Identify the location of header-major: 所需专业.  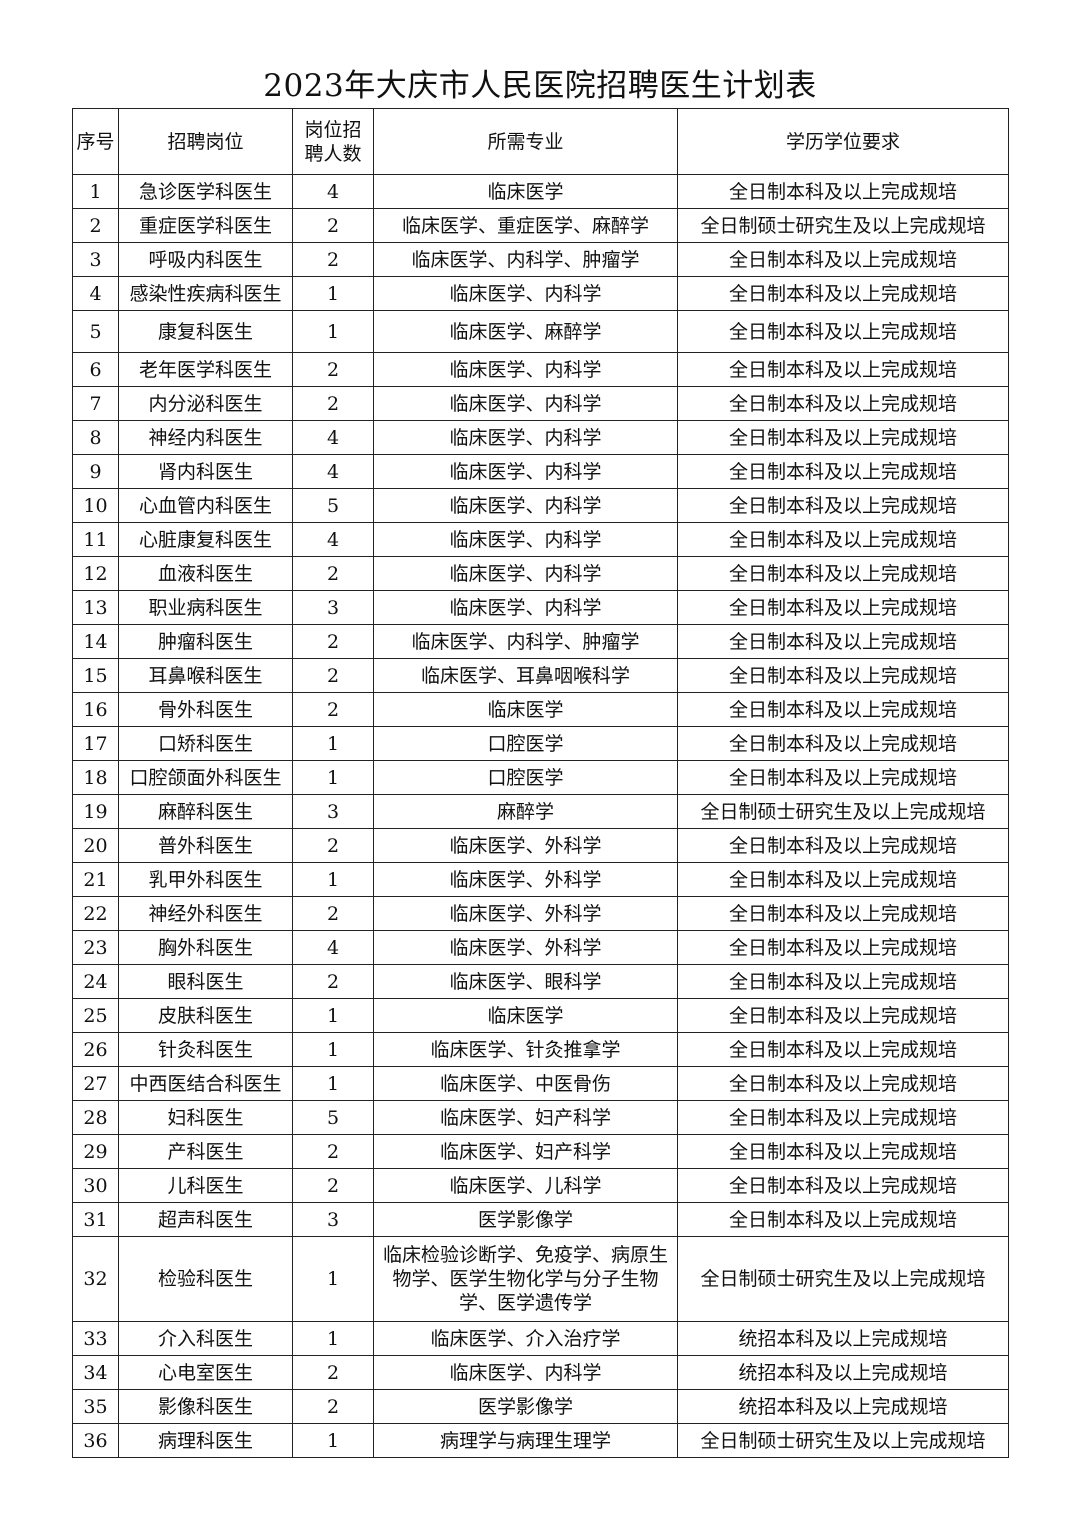
(525, 141).